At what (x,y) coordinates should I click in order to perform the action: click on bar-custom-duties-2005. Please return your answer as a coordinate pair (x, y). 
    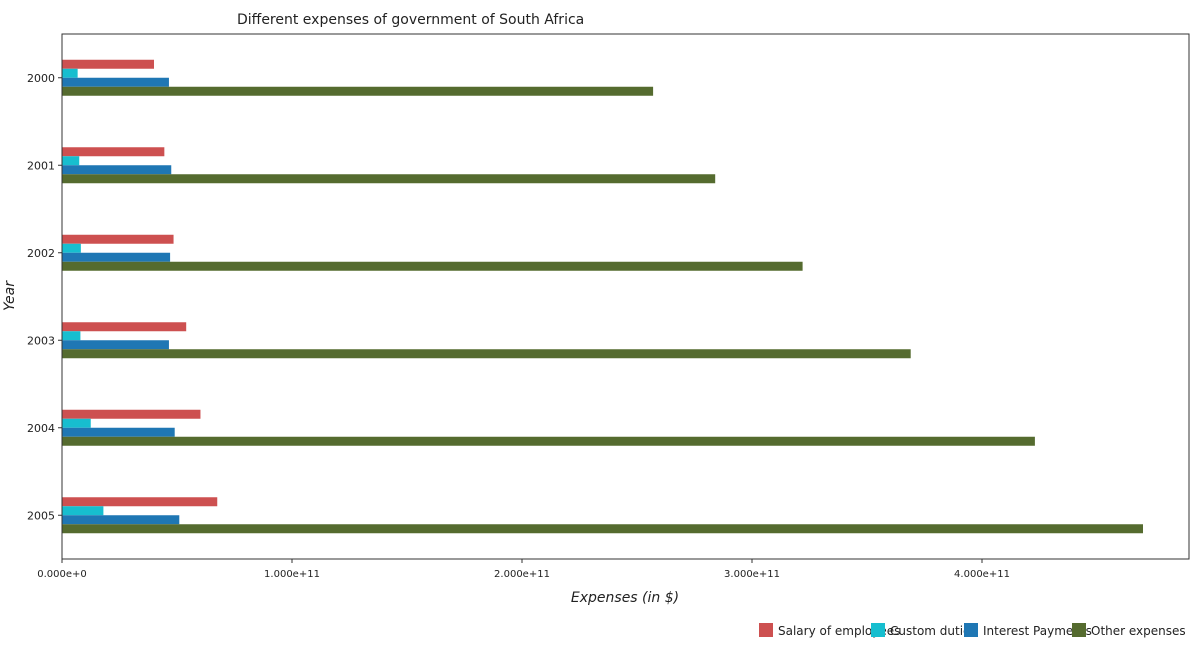
    Looking at the image, I should click on (83, 511).